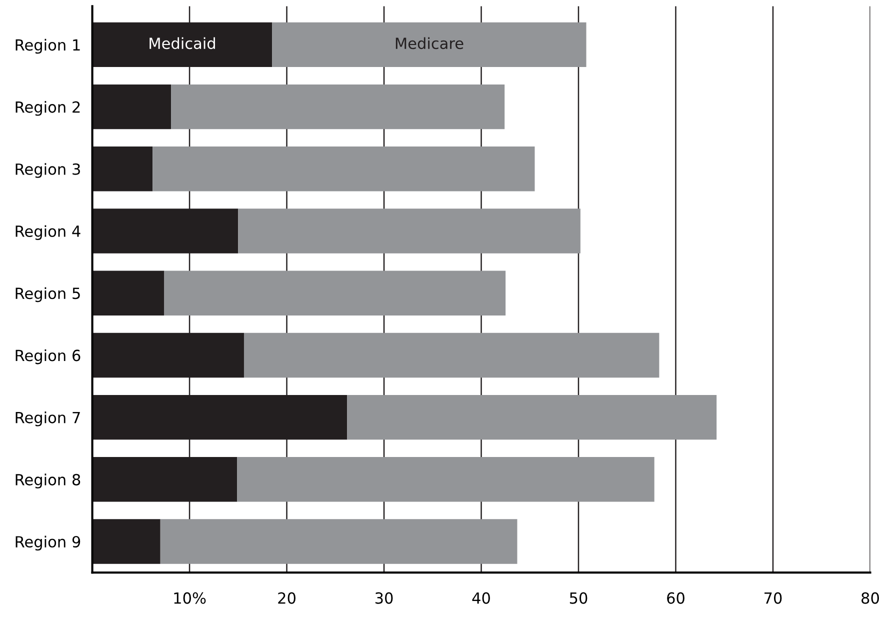 This screenshot has width=879, height=619. What do you see at coordinates (48, 481) in the screenshot?
I see `y-tick-label: Region 8` at bounding box center [48, 481].